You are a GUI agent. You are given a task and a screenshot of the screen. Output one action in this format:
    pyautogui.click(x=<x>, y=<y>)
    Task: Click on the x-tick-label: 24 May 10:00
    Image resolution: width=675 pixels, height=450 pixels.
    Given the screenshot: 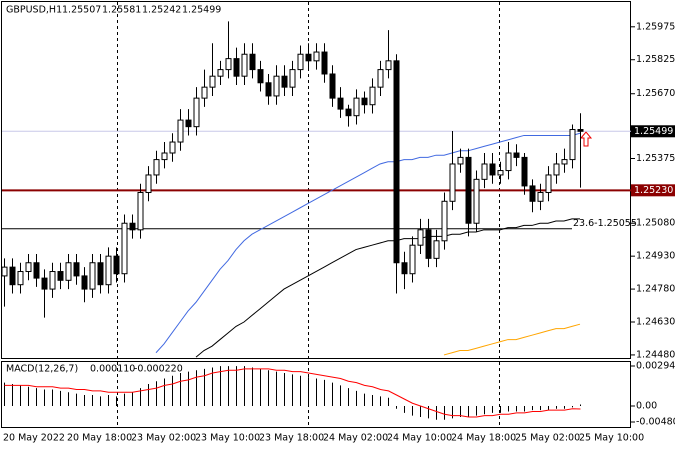 What is the action you would take?
    pyautogui.click(x=419, y=438)
    